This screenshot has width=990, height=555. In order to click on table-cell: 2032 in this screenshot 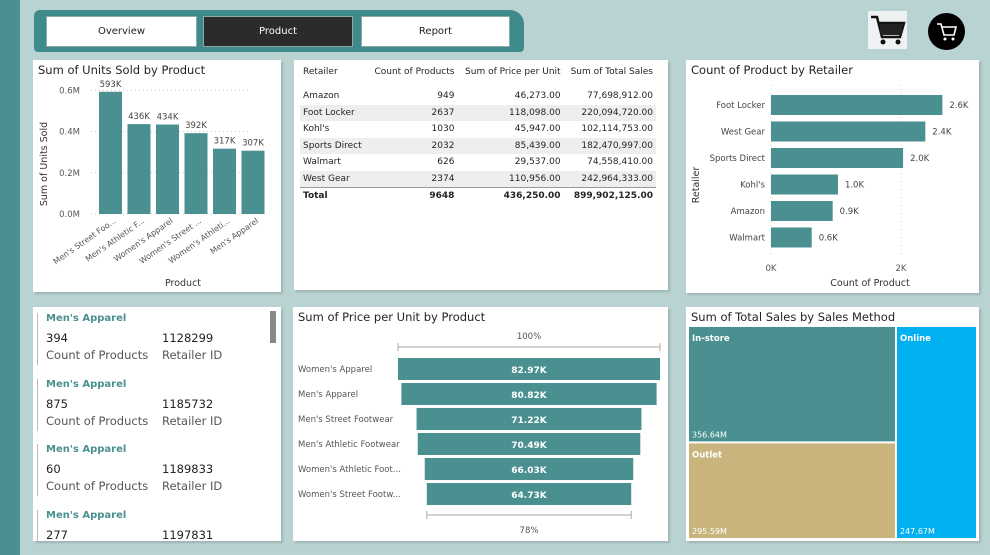, I will do `click(412, 145)`.